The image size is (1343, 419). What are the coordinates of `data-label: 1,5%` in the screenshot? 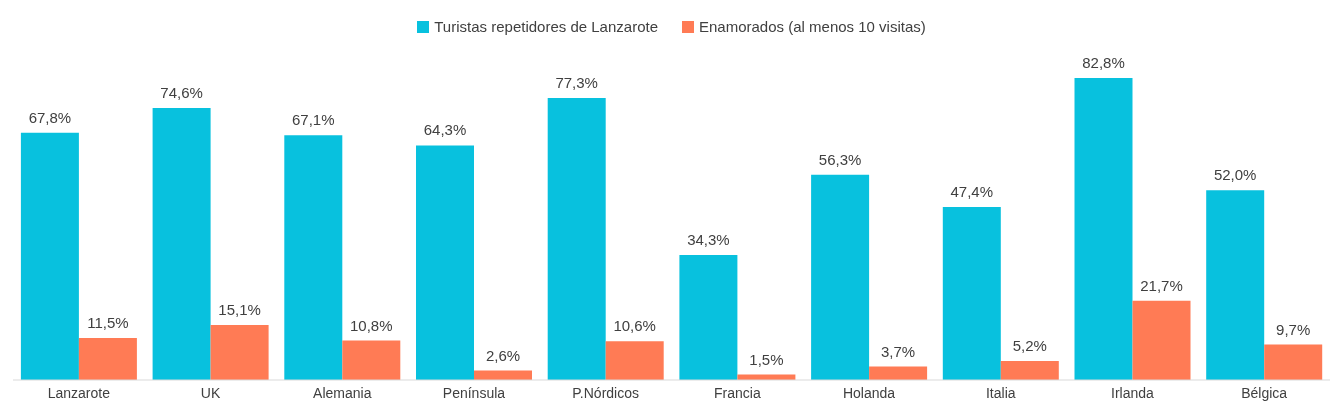 It's located at (766, 359).